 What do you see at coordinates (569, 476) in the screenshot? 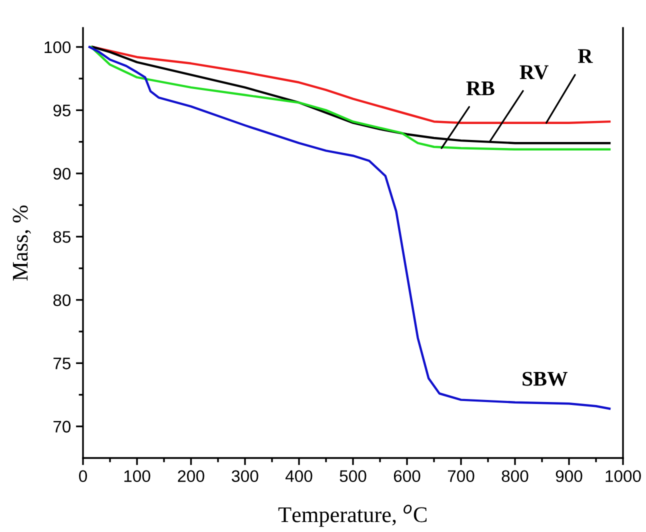
I see `x-tick-label: 900` at bounding box center [569, 476].